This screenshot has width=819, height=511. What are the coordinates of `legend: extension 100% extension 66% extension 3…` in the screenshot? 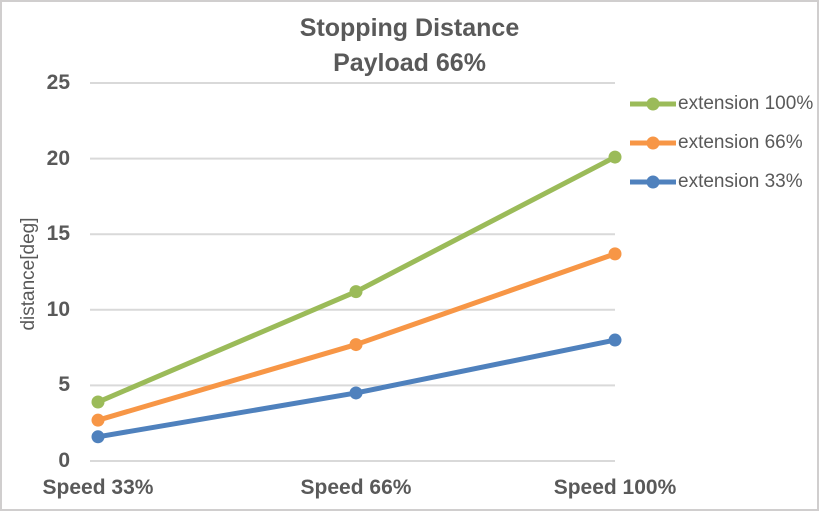 It's located at (721, 143).